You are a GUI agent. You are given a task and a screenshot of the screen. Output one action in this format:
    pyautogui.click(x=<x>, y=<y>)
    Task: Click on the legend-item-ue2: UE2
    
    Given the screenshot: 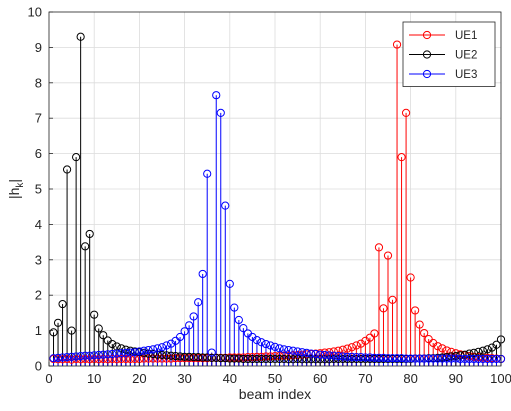 What is the action you would take?
    pyautogui.click(x=443, y=56)
    